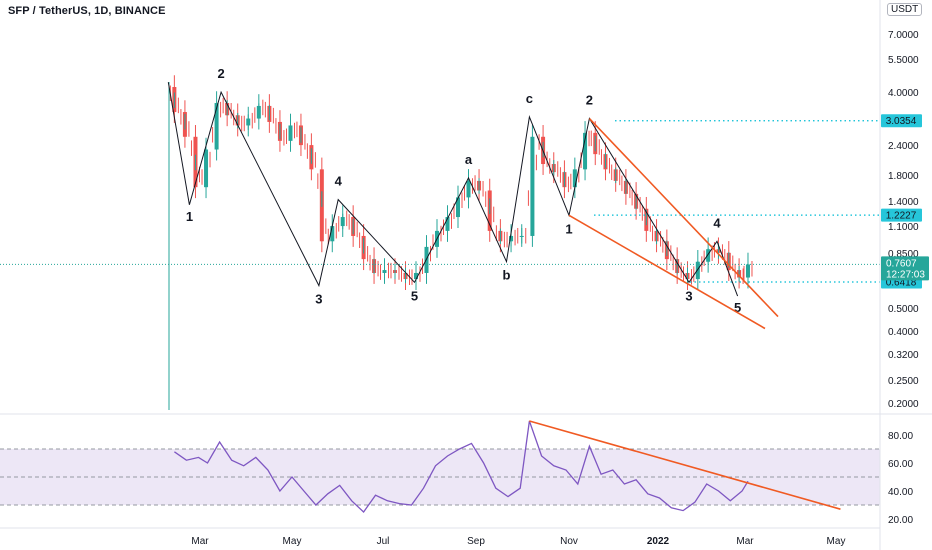  I want to click on rsi-tick-label: 80.00, so click(900, 436).